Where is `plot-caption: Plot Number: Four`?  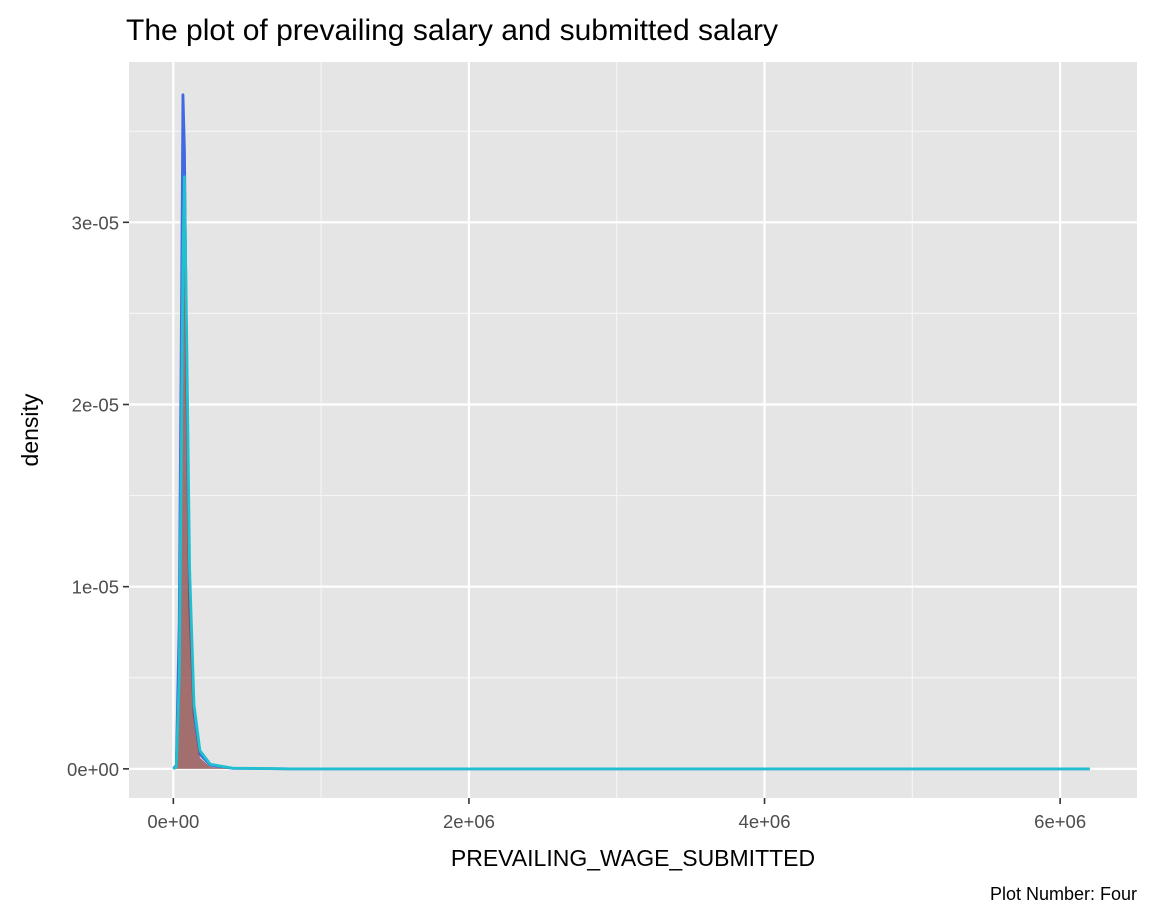 plot-caption: Plot Number: Four is located at coordinates (1063, 894).